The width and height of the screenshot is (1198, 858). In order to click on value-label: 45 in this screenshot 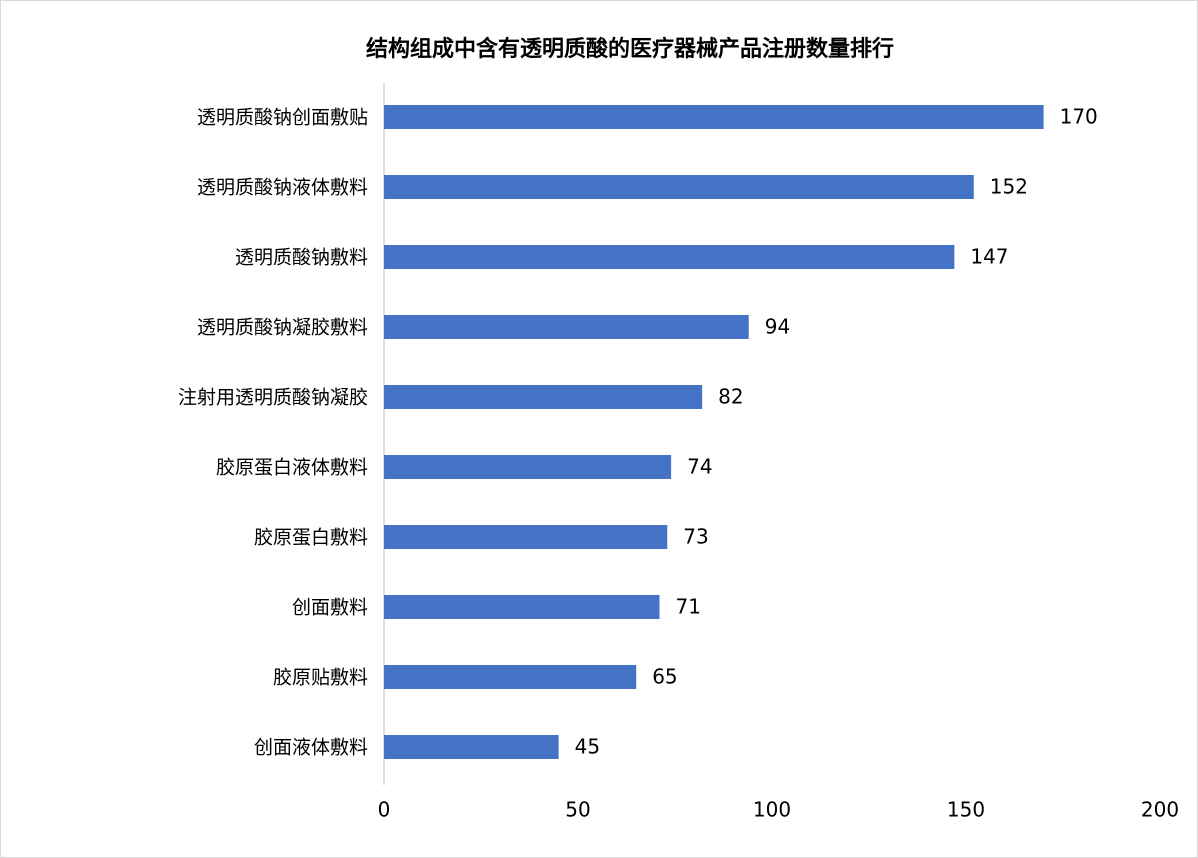, I will do `click(587, 747)`.